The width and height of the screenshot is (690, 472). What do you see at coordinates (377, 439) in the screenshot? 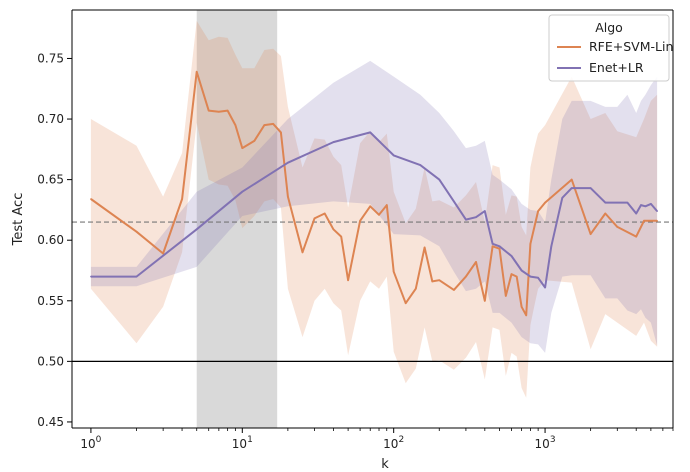
I see `x-ticks: 10⁰ 10¹ 10² 10³` at bounding box center [377, 439].